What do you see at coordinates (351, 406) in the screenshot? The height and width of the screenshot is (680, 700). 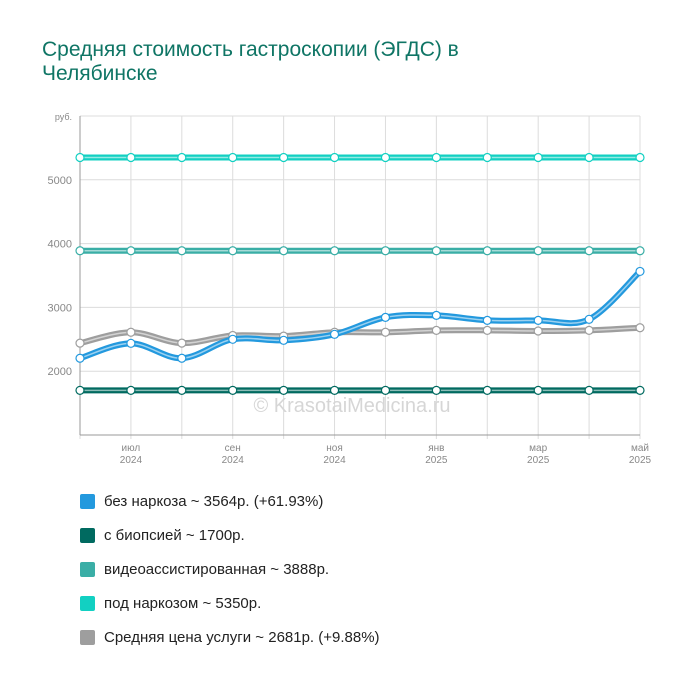 I see `watermark: © KrasotaiMedicina.ru` at bounding box center [351, 406].